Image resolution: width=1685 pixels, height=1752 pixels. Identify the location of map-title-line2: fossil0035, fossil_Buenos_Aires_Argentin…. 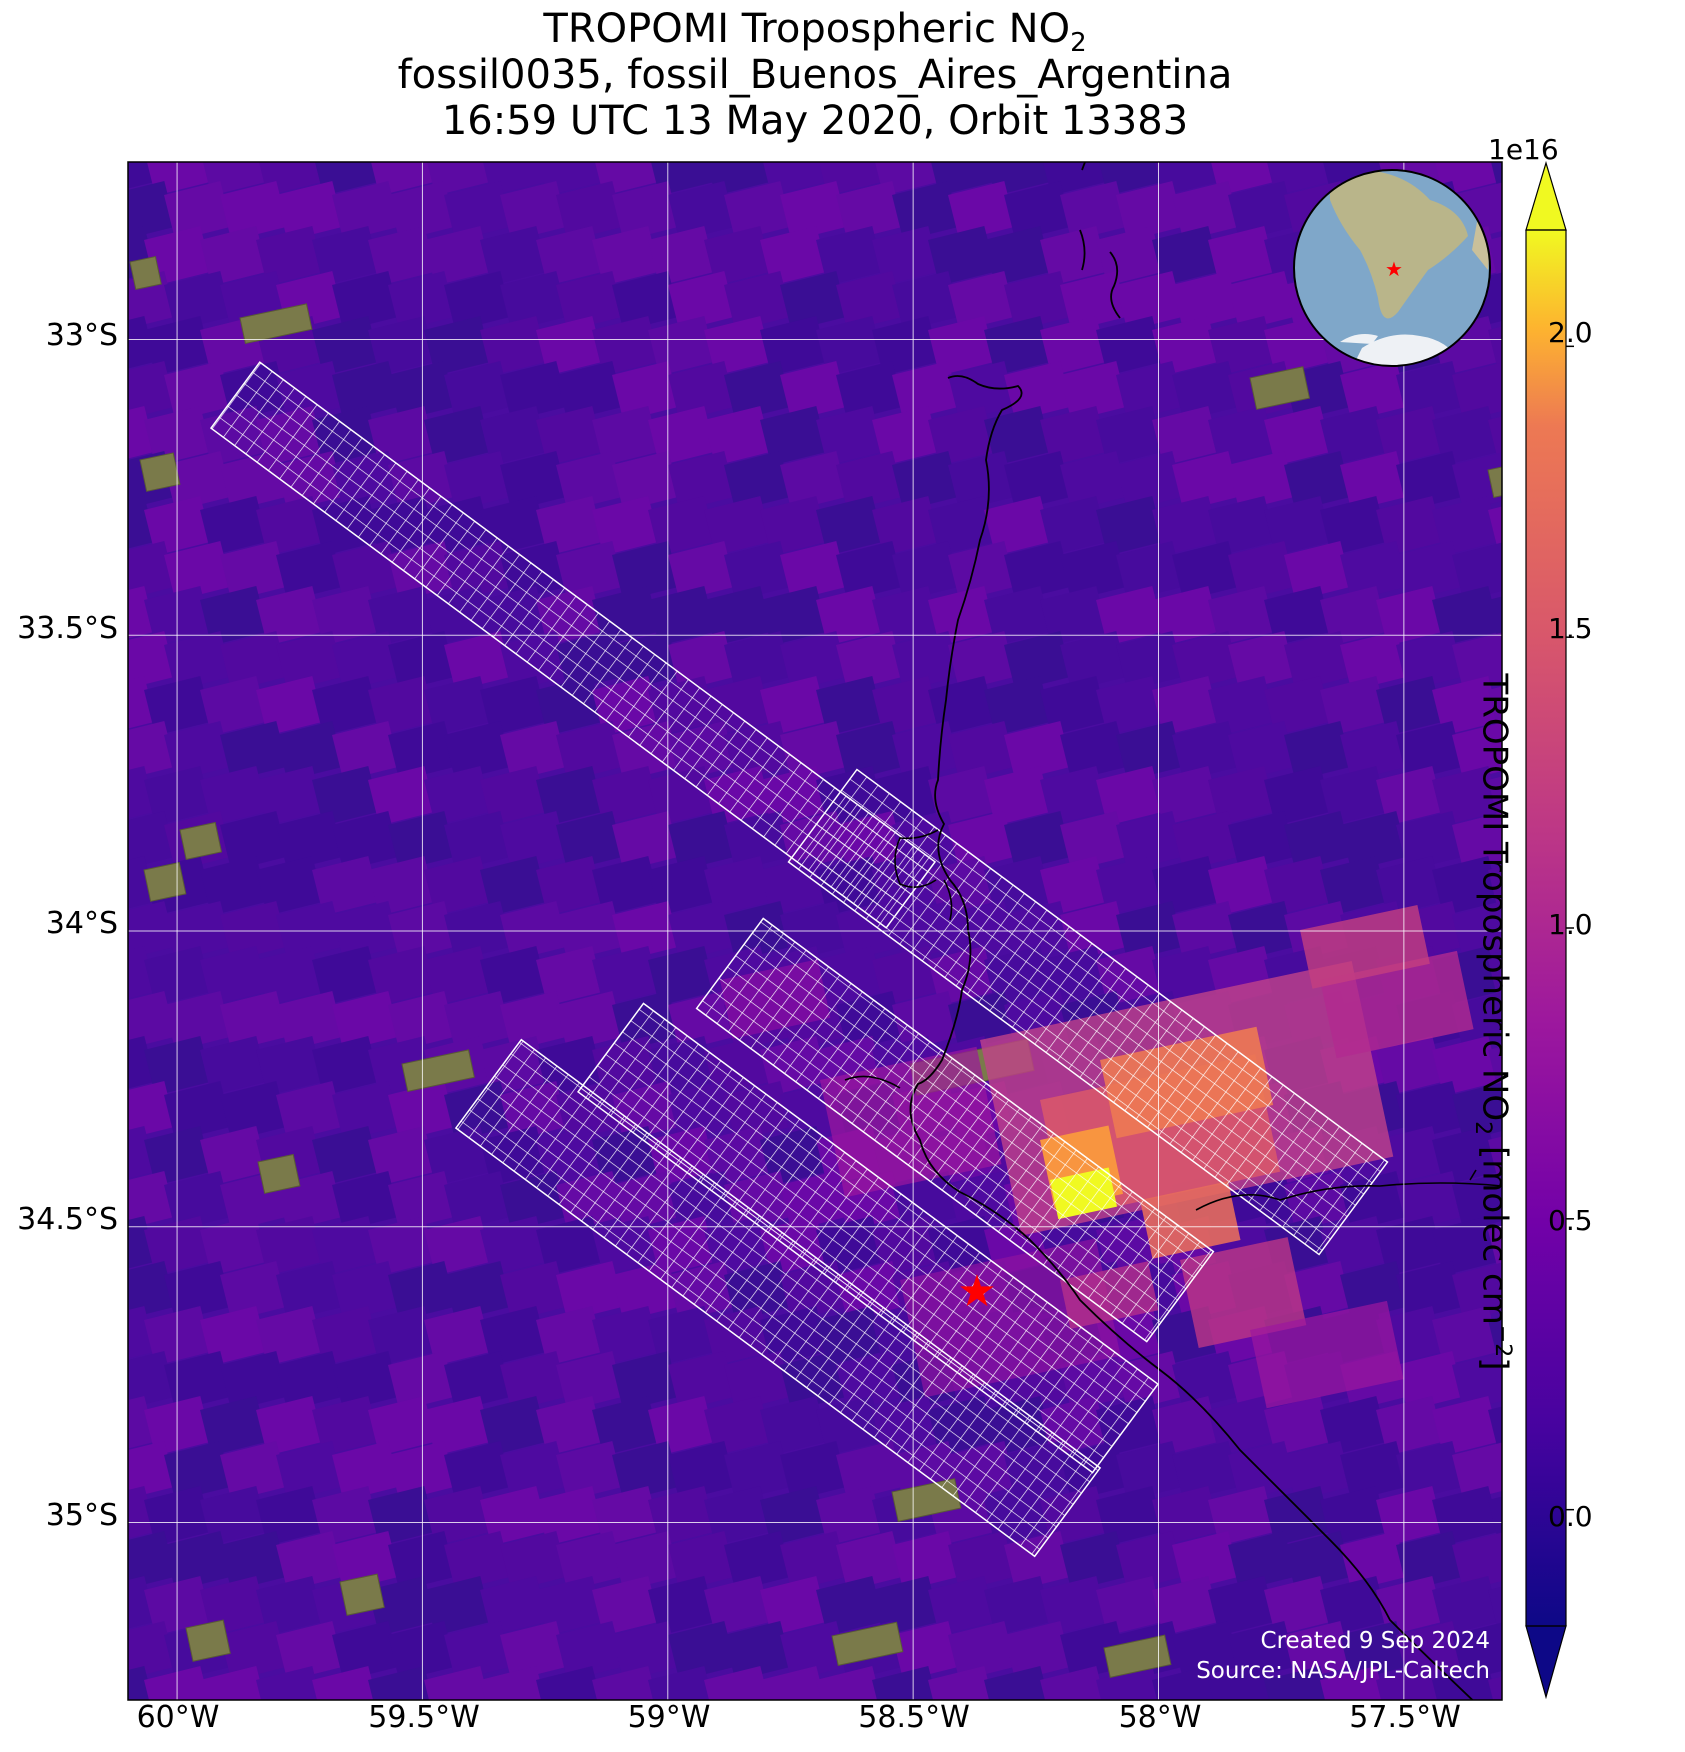
(815, 75).